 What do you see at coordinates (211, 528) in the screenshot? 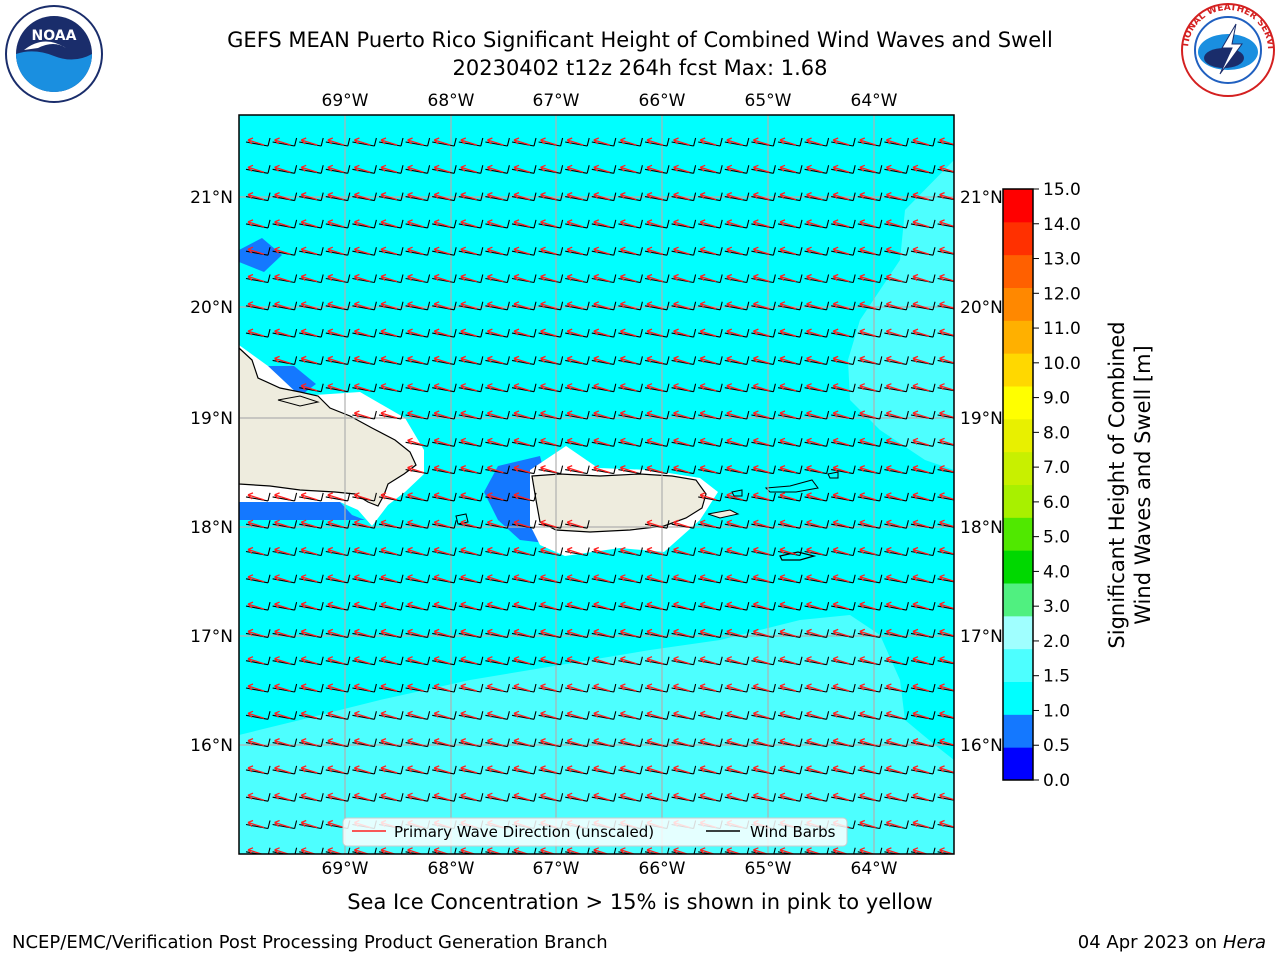
I see `lat-label-left: 18°N` at bounding box center [211, 528].